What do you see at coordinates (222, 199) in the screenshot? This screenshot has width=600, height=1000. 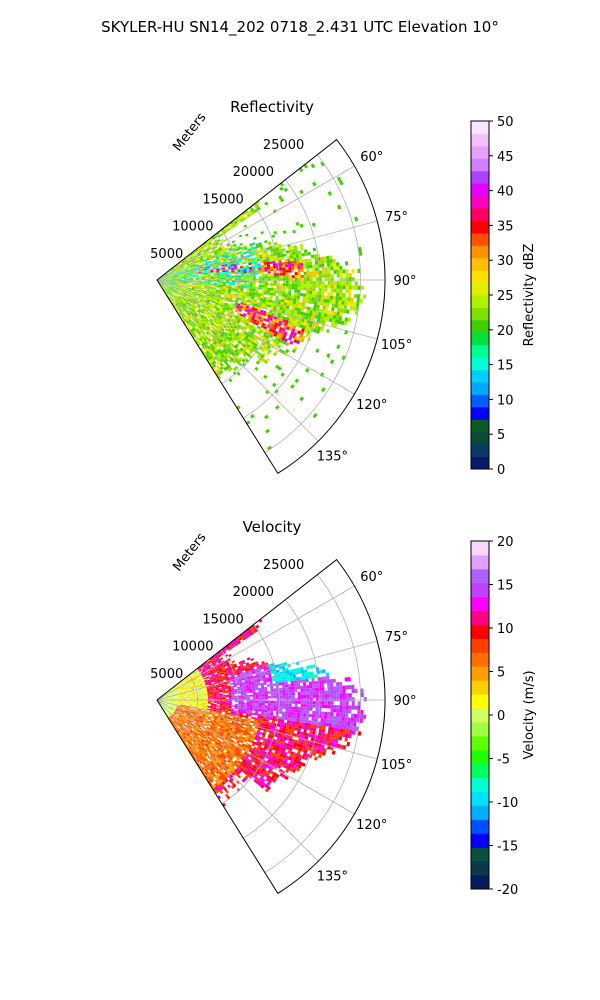 I see `range-tick-label: 15000` at bounding box center [222, 199].